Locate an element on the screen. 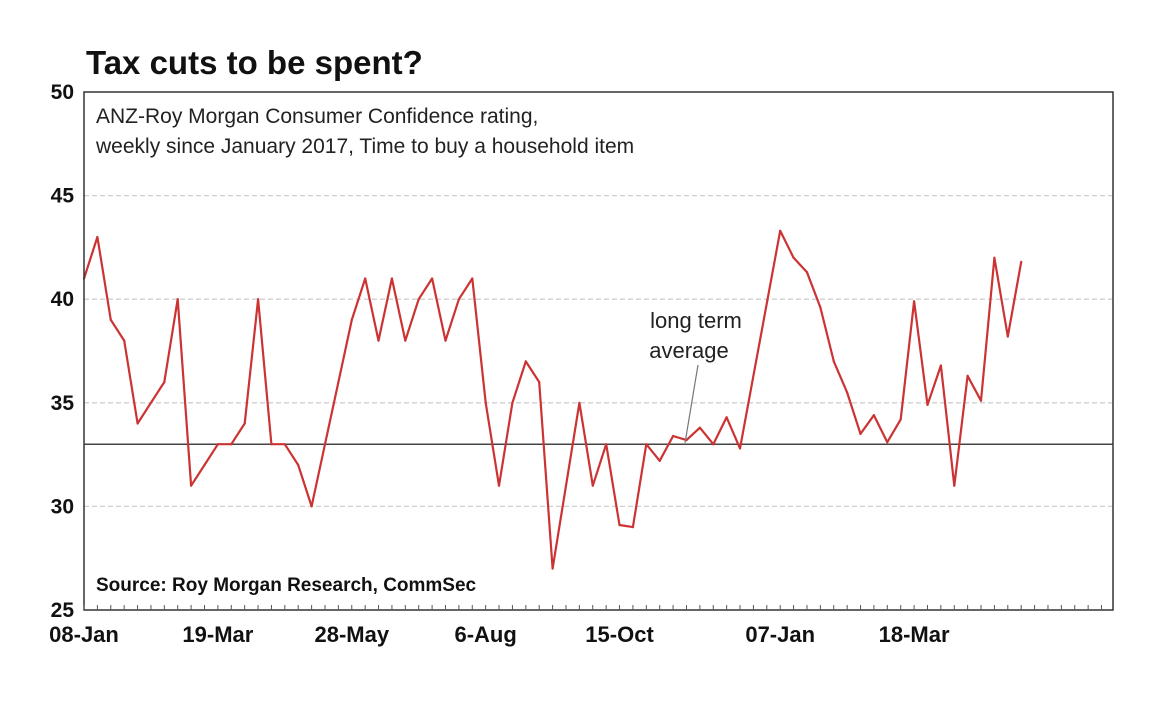 The height and width of the screenshot is (704, 1160). chart-title: Tax cuts to be spent? is located at coordinates (254, 62).